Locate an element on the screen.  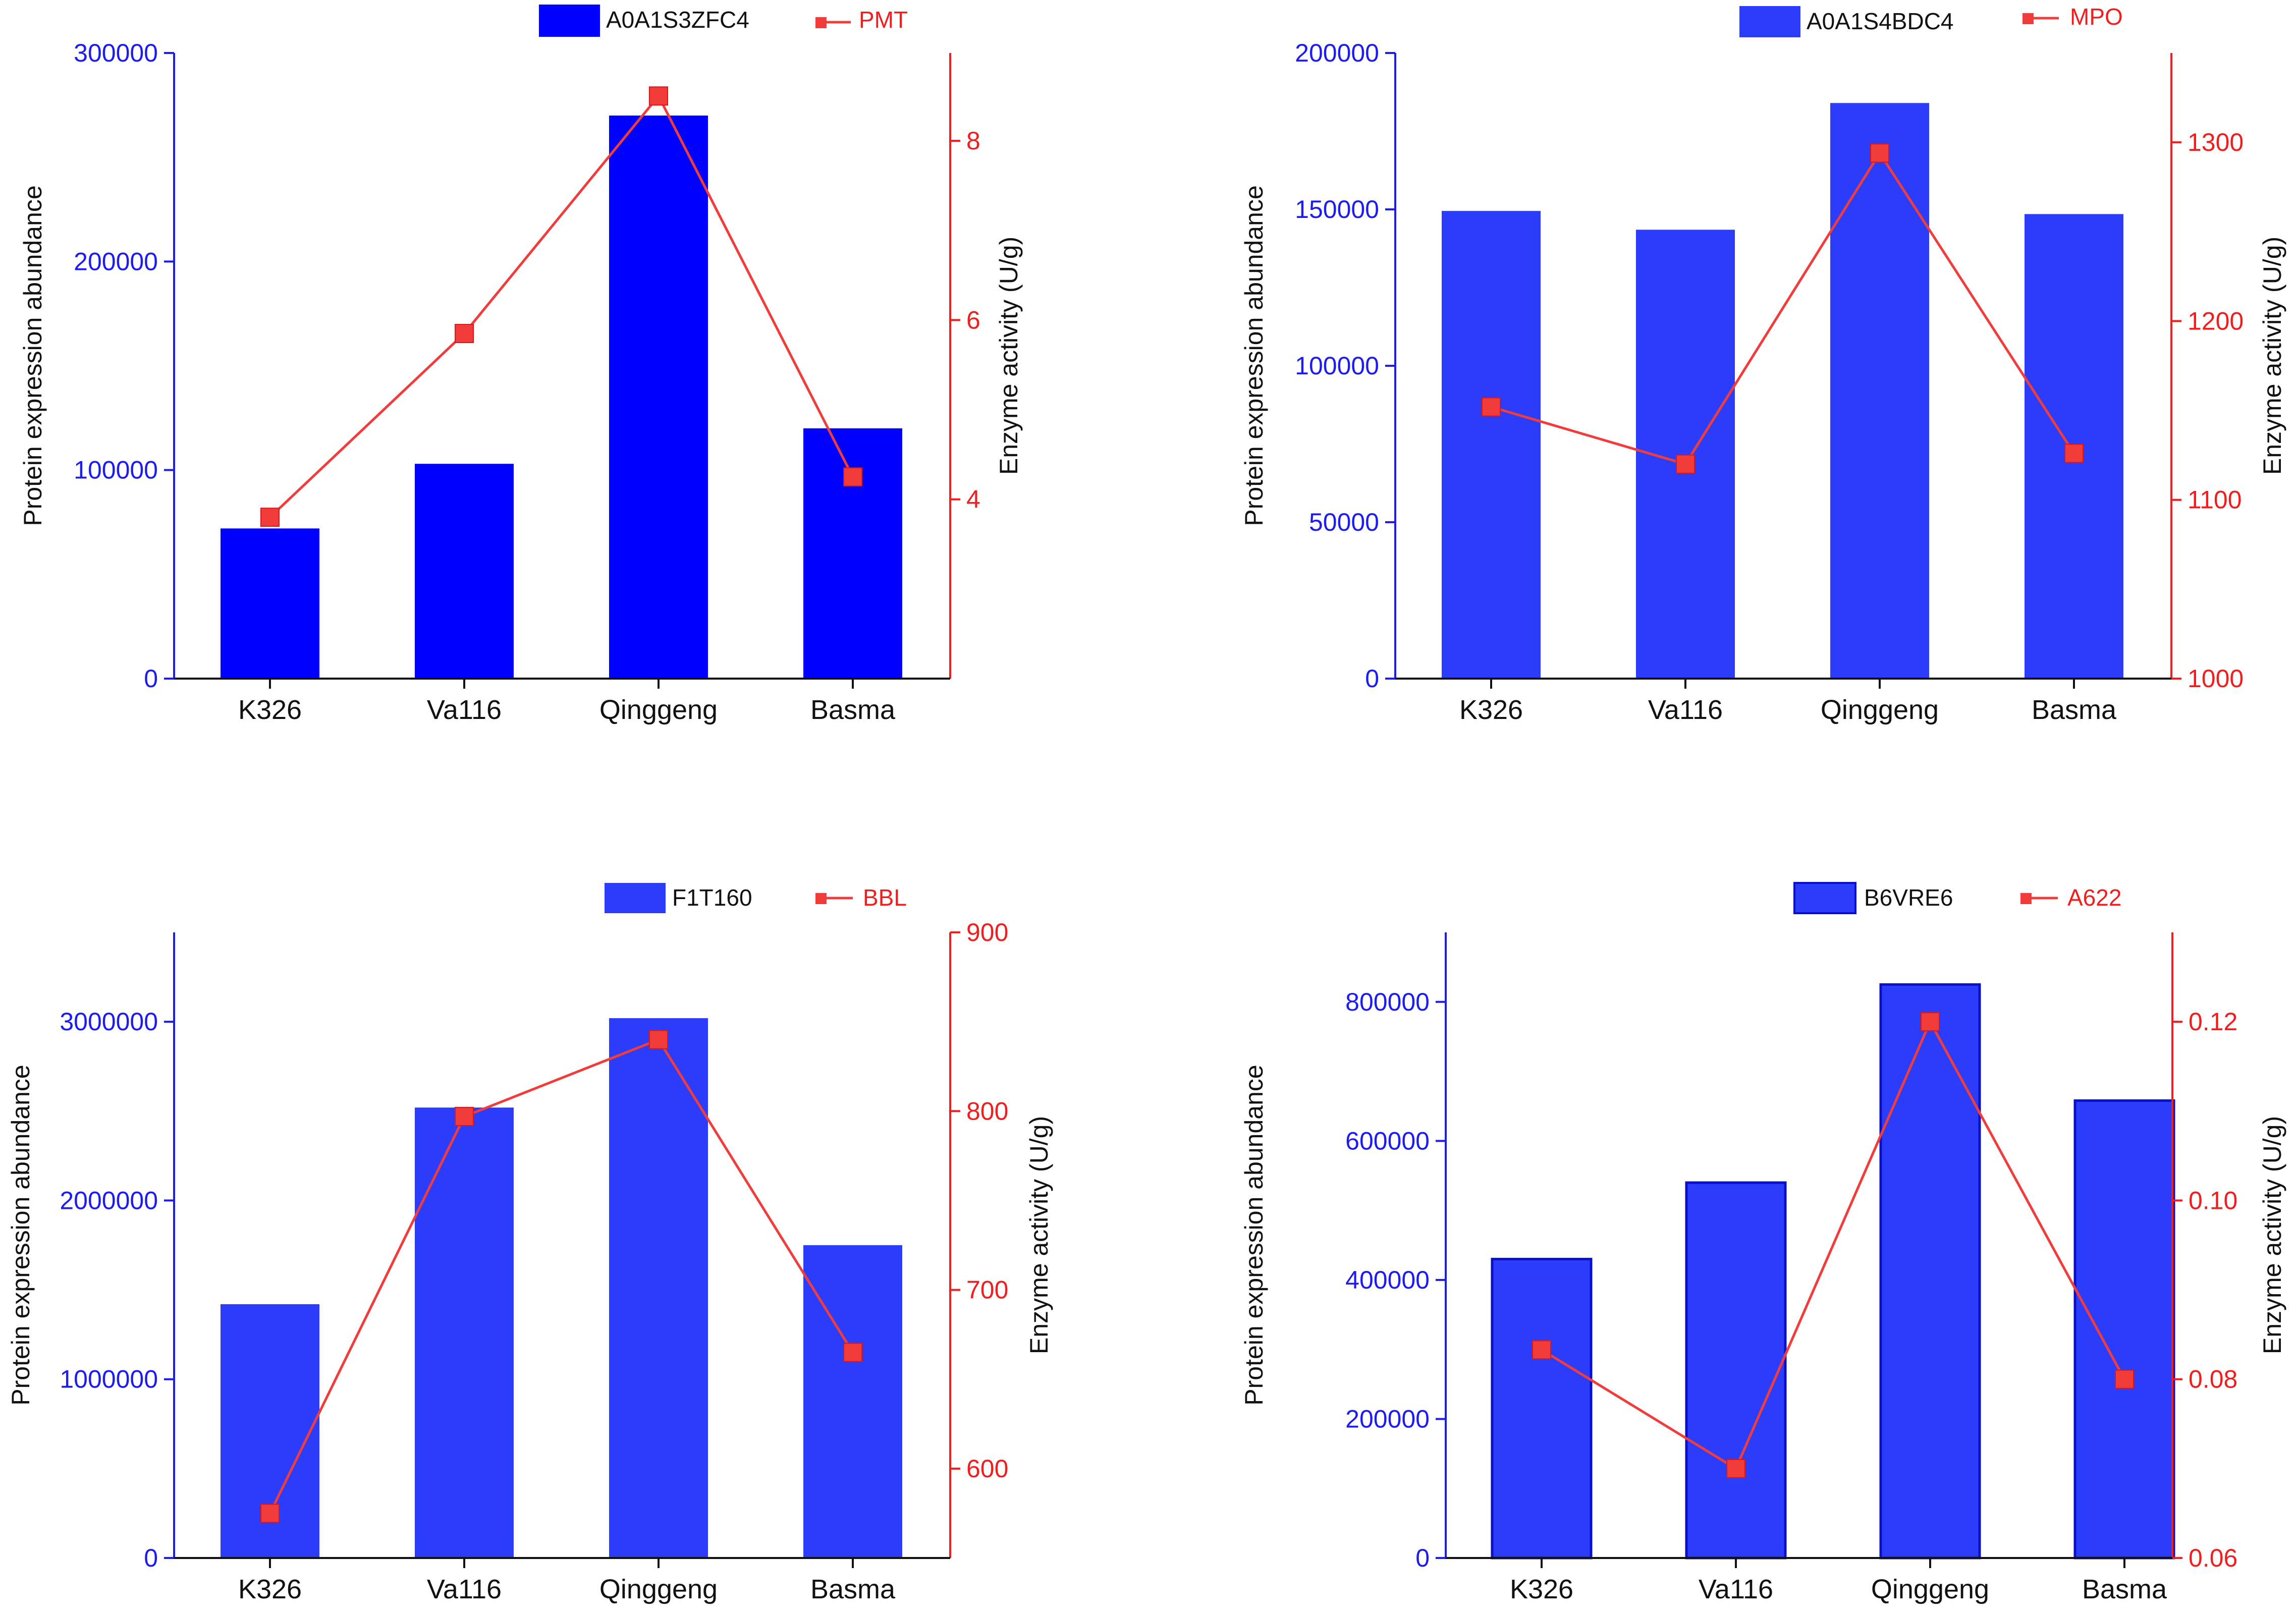
legend-line-label: BBL is located at coordinates (885, 897).